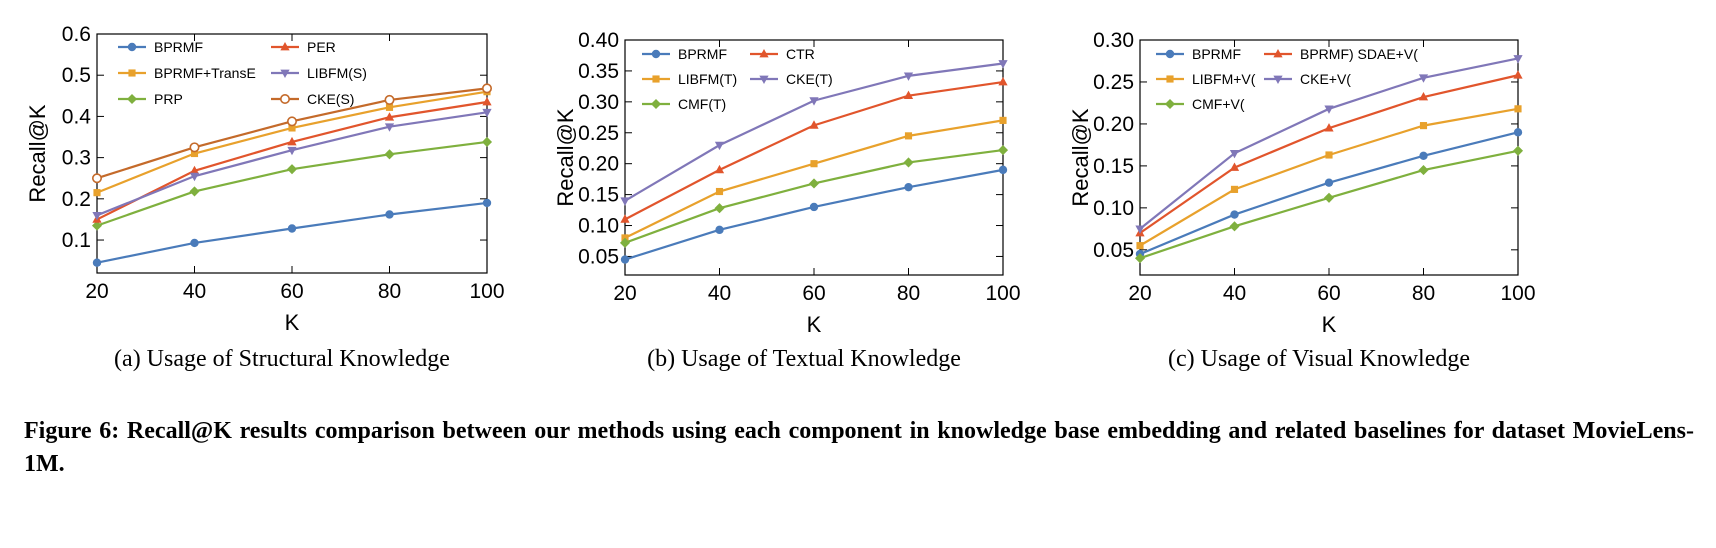  What do you see at coordinates (168, 99) in the screenshot?
I see `legend-label: PRP` at bounding box center [168, 99].